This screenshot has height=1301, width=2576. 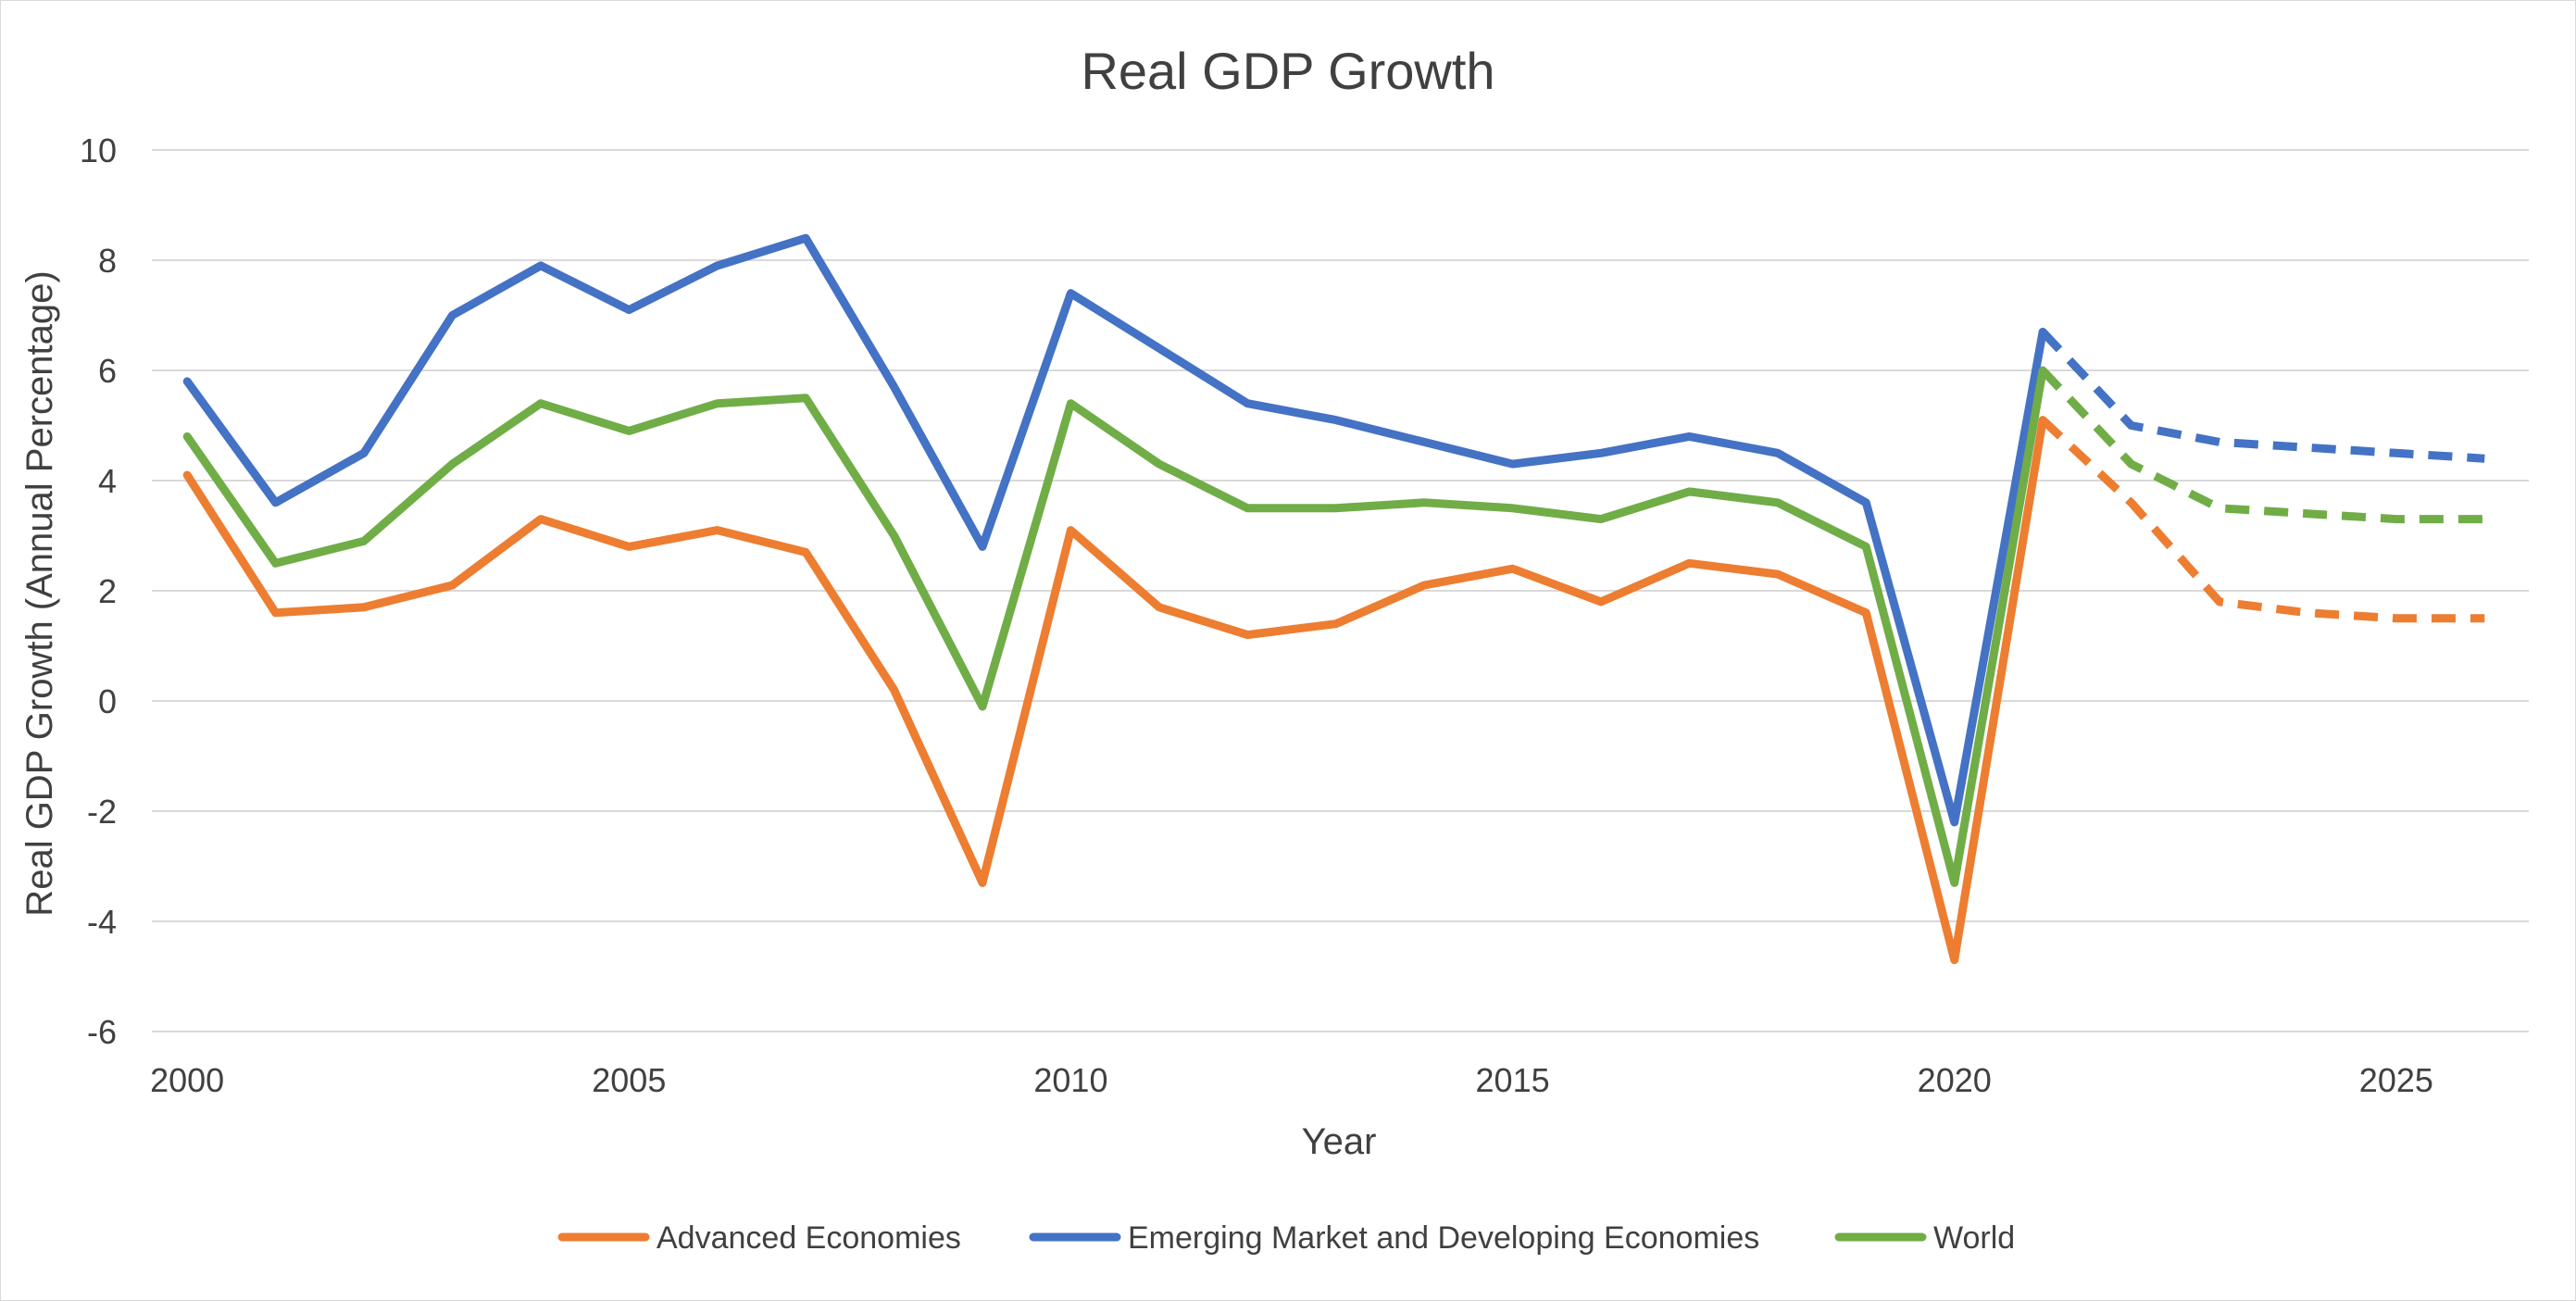 What do you see at coordinates (40, 593) in the screenshot?
I see `y-axis-title: Real GDP Growth (Annual Percentage)` at bounding box center [40, 593].